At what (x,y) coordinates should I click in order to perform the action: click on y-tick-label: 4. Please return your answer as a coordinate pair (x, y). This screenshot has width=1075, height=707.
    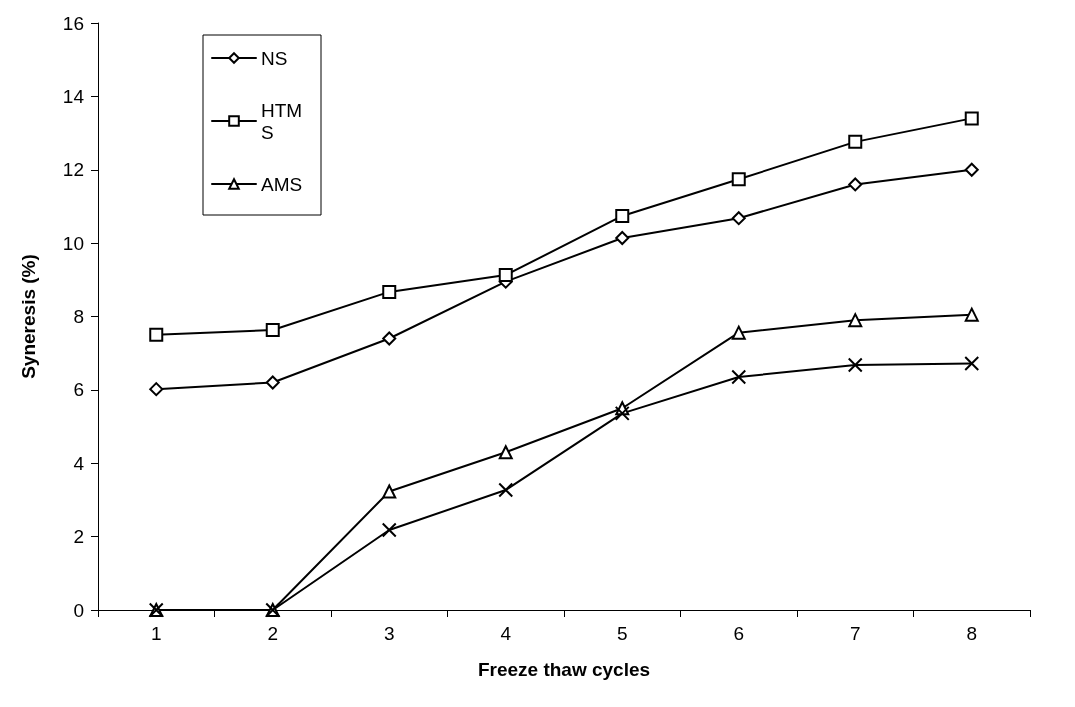
    Looking at the image, I should click on (79, 463).